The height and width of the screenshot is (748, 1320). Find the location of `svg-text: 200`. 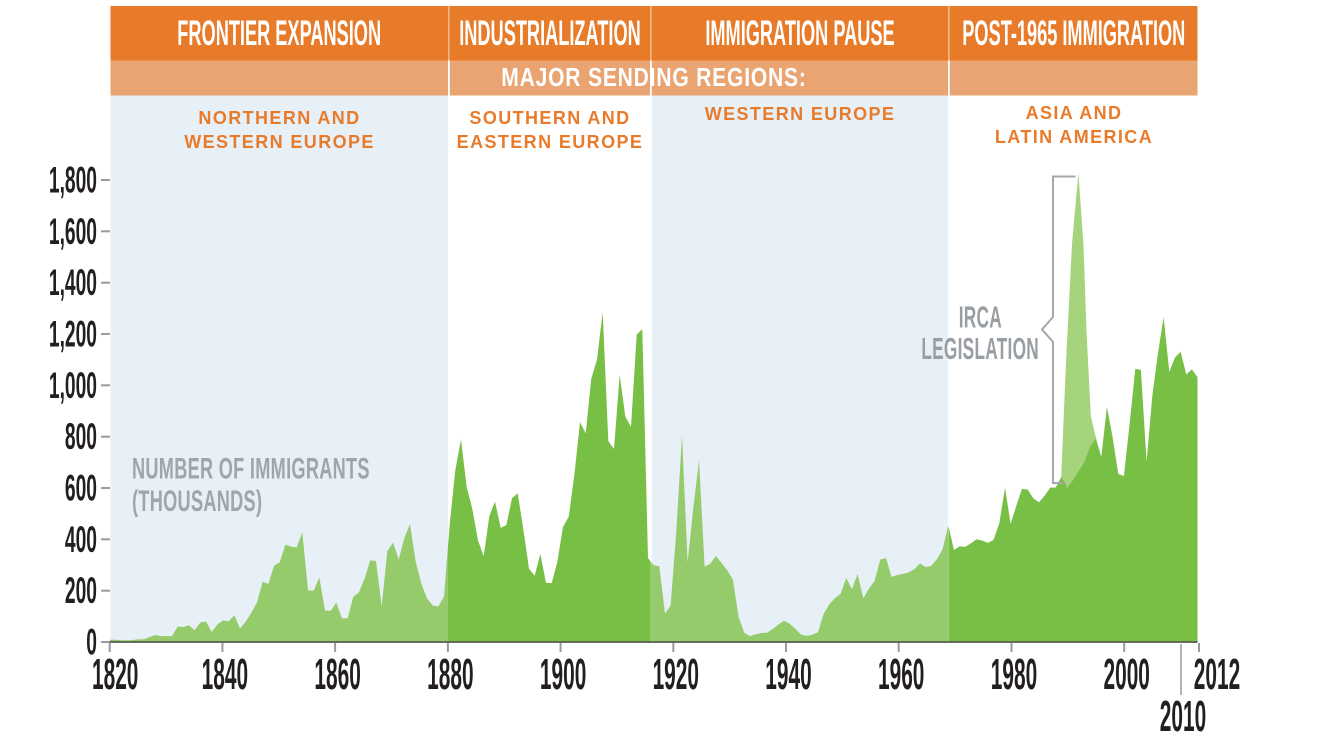

svg-text: 200 is located at coordinates (81, 591).